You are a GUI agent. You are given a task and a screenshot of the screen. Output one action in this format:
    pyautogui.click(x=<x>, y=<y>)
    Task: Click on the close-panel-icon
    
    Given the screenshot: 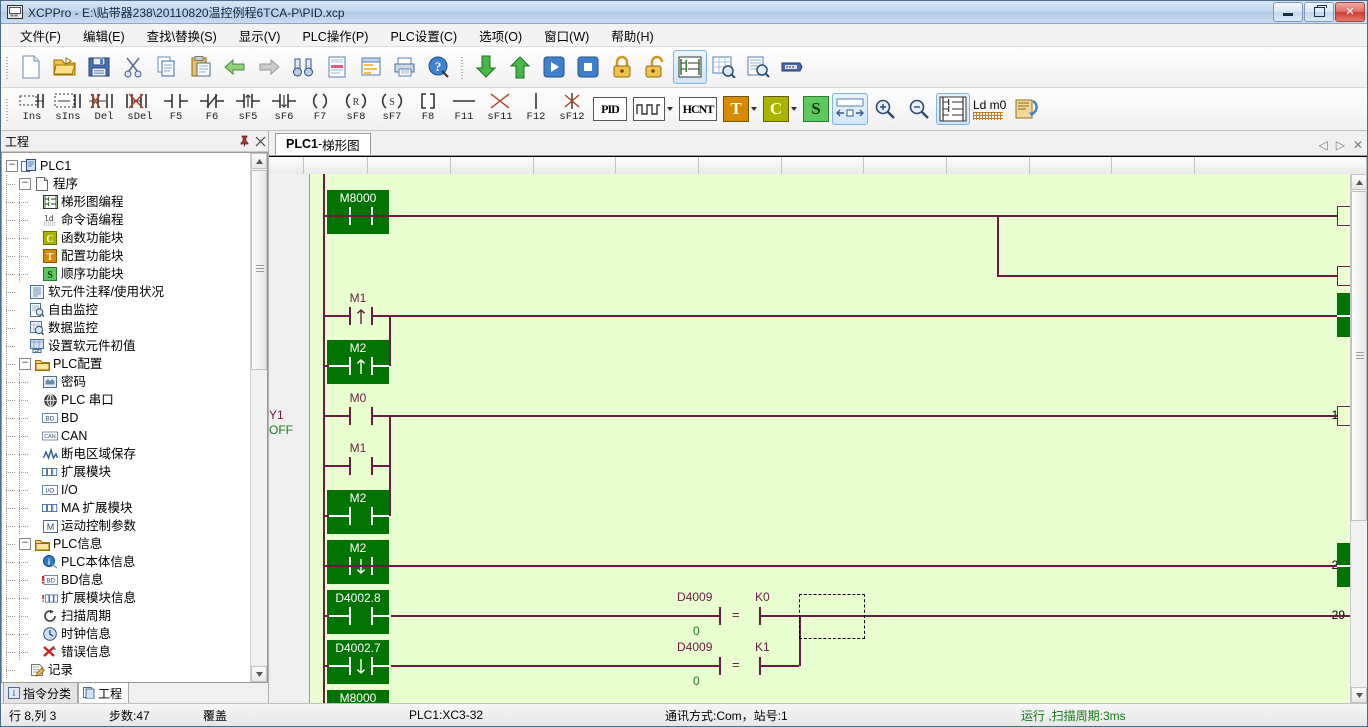 What is the action you would take?
    pyautogui.click(x=260, y=141)
    